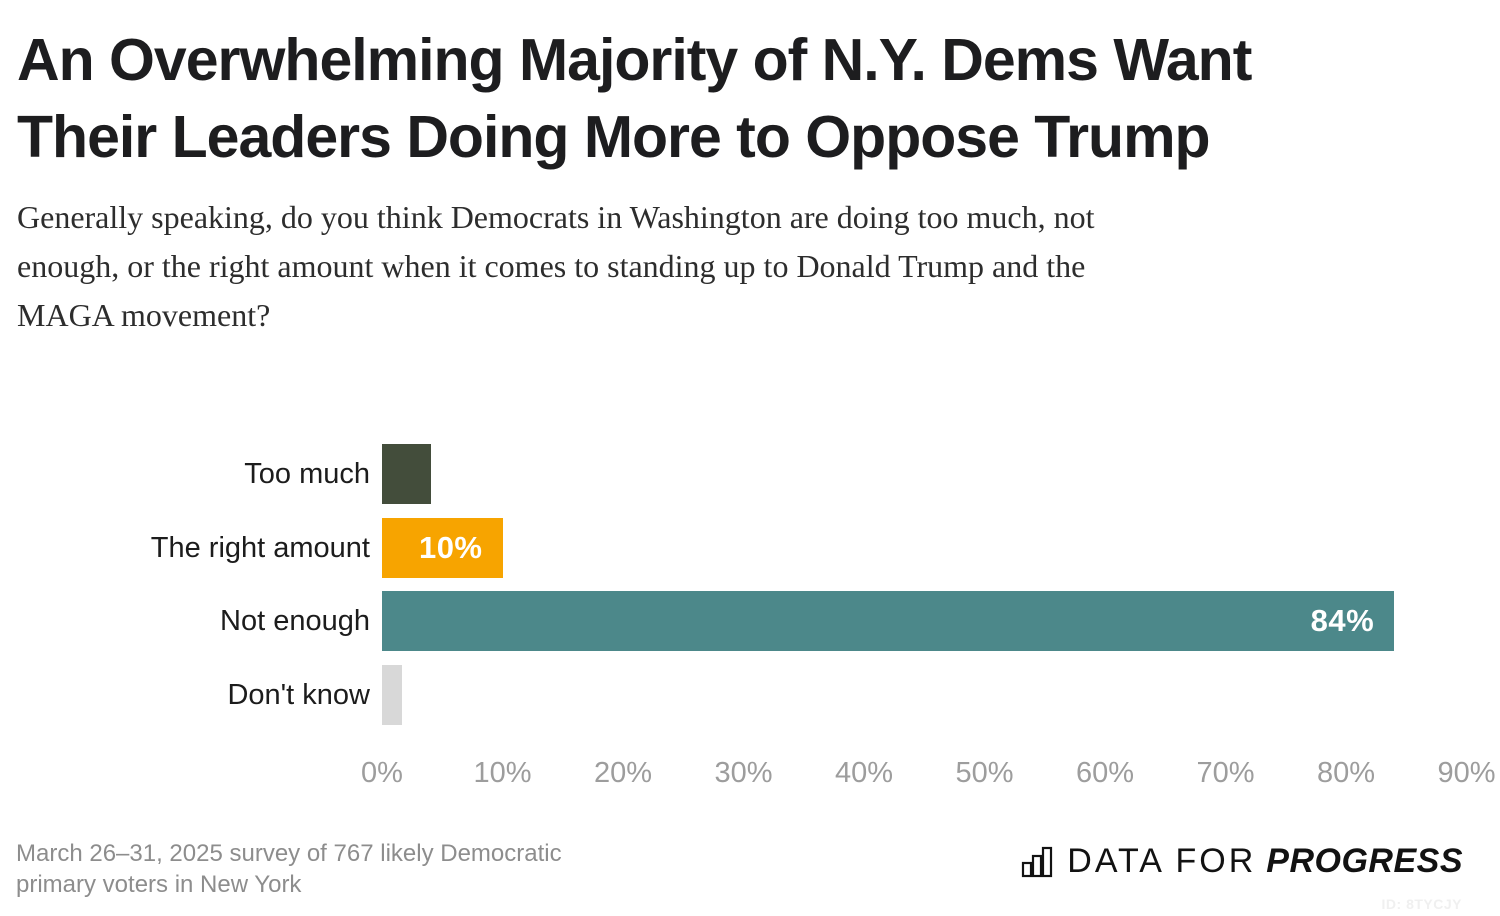  Describe the element at coordinates (1225, 773) in the screenshot. I see `x-axis-tick-label: 70%` at that location.